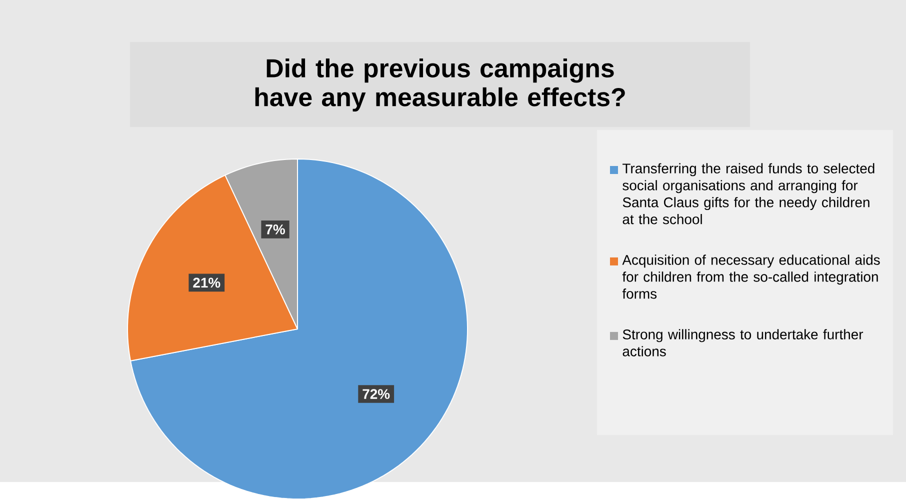  What do you see at coordinates (275, 229) in the screenshot?
I see `data-label: 7%` at bounding box center [275, 229].